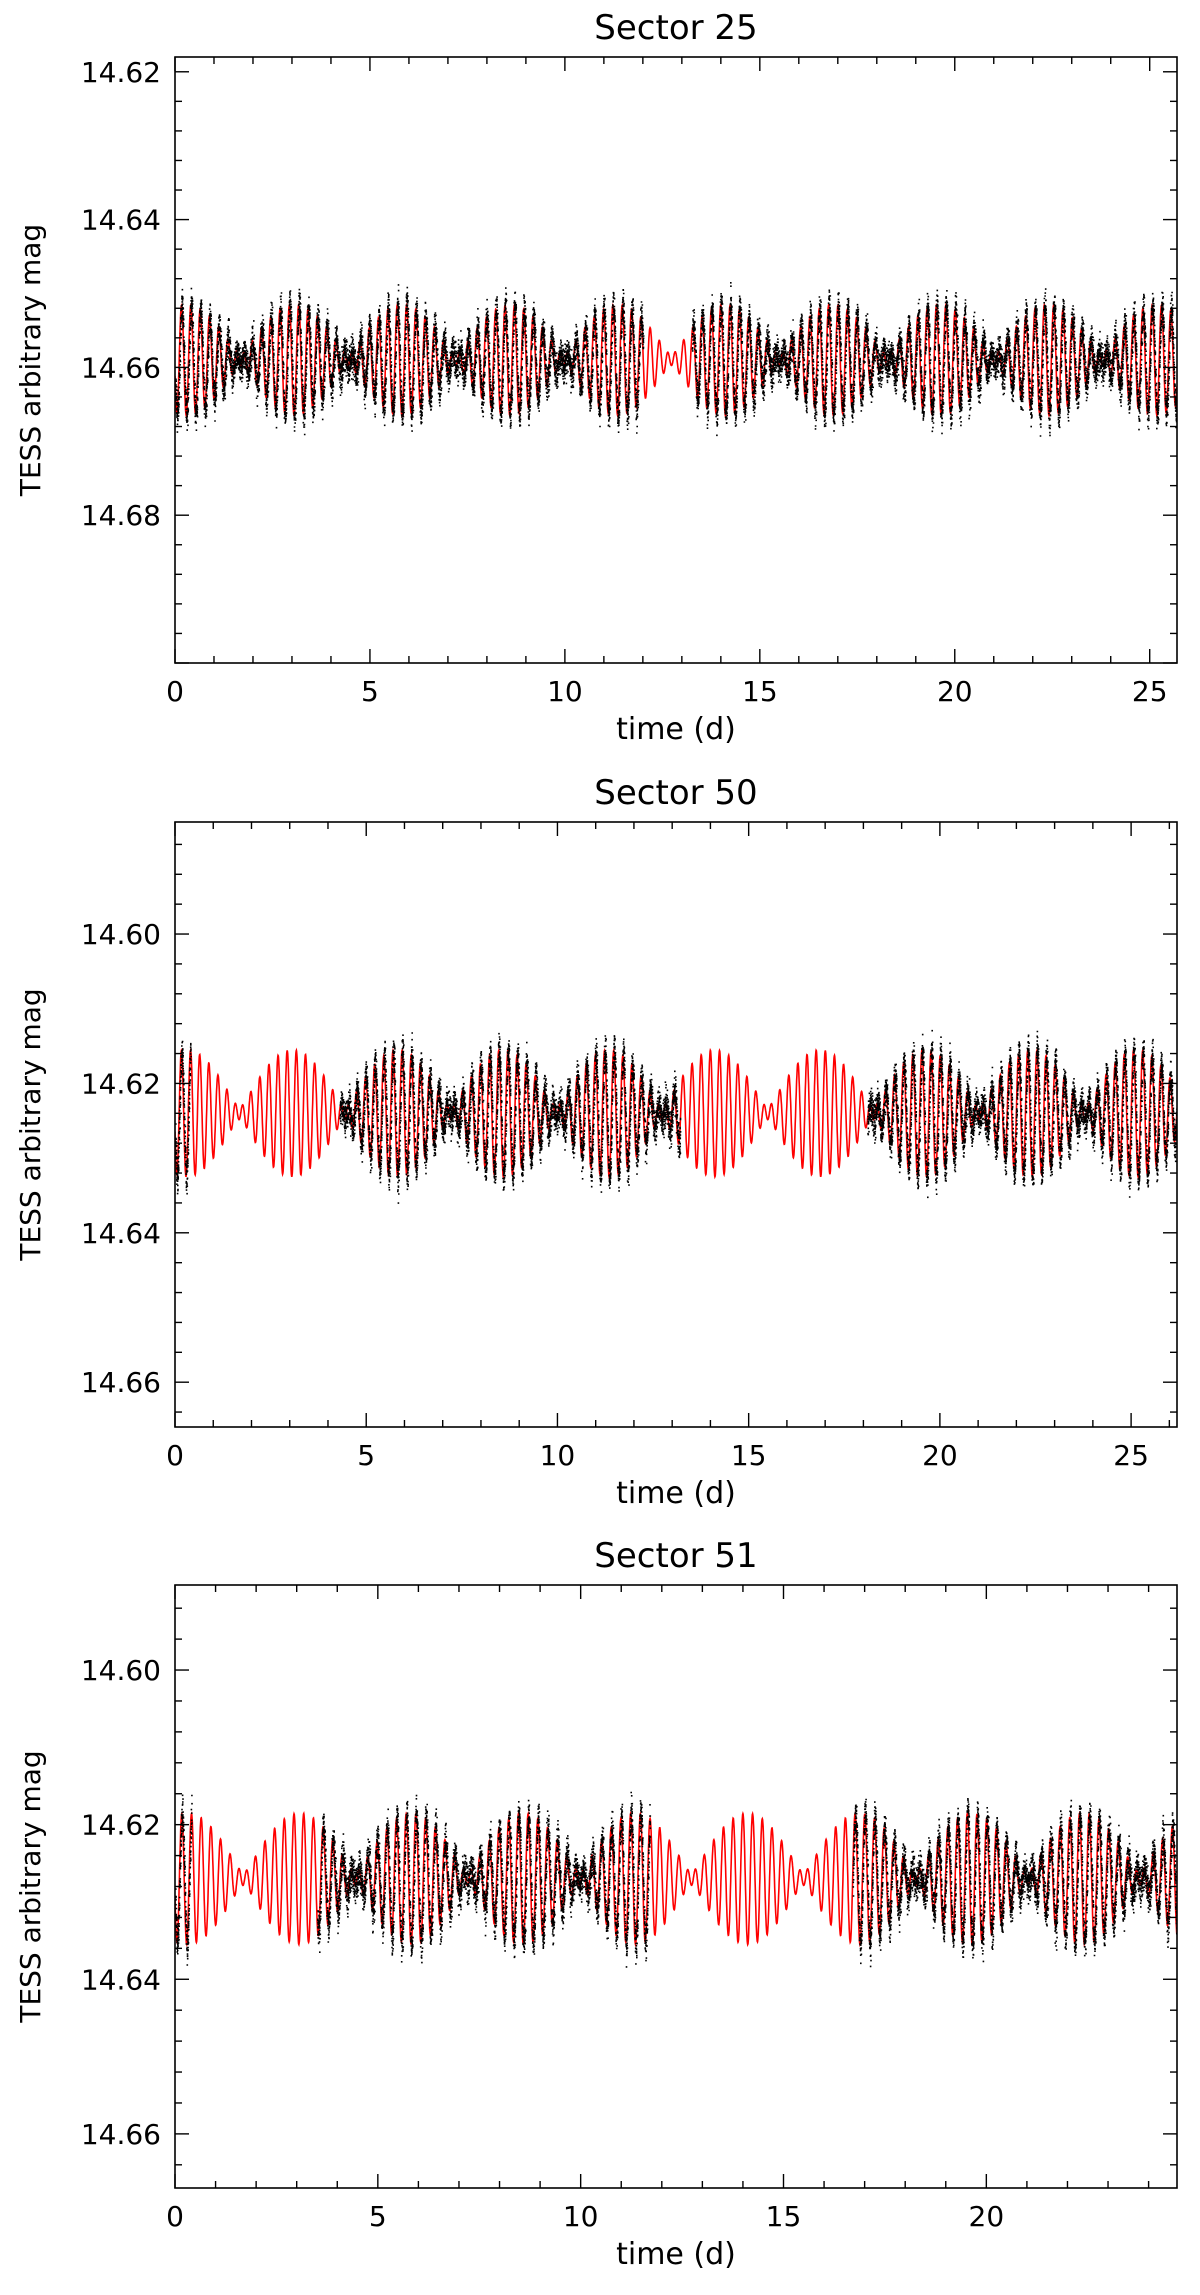 The width and height of the screenshot is (1200, 2295). What do you see at coordinates (675, 793) in the screenshot?
I see `chart-title: Sector 50` at bounding box center [675, 793].